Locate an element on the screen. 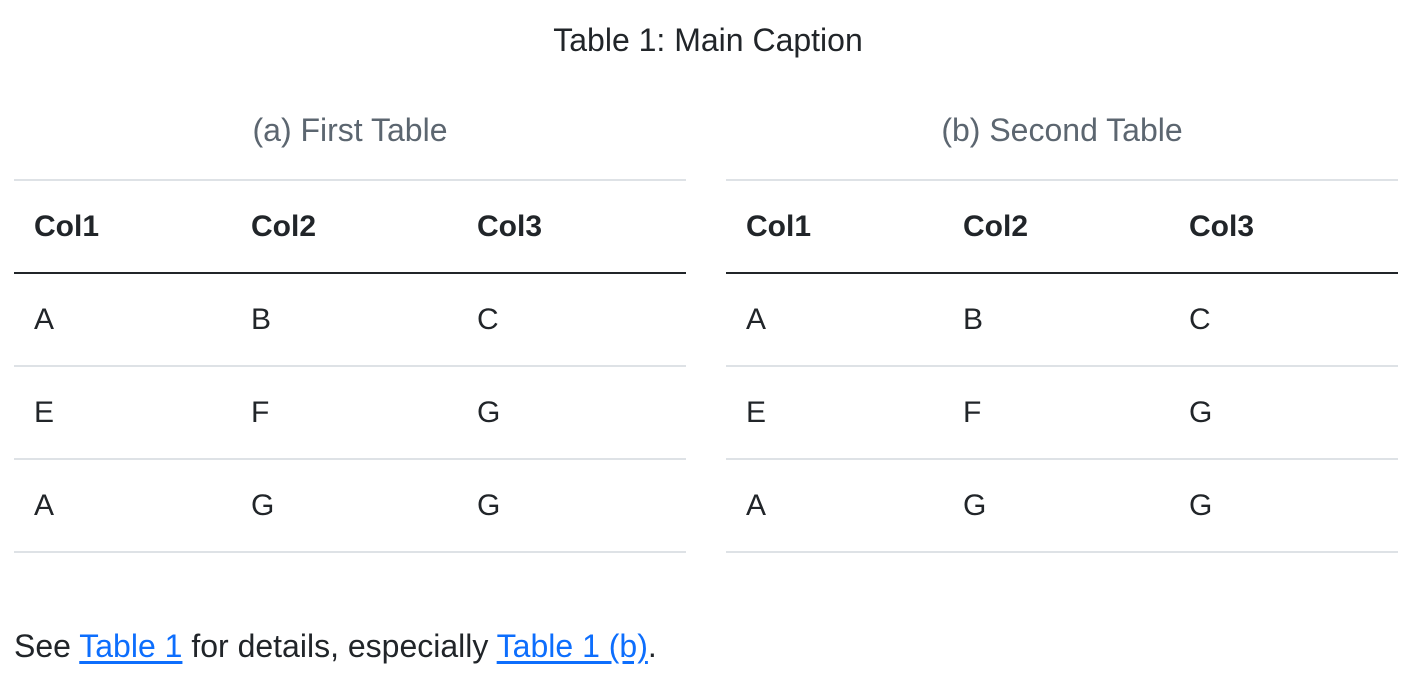 This screenshot has width=1416, height=698. subtable-caption: (b) Second Table is located at coordinates (1062, 130).